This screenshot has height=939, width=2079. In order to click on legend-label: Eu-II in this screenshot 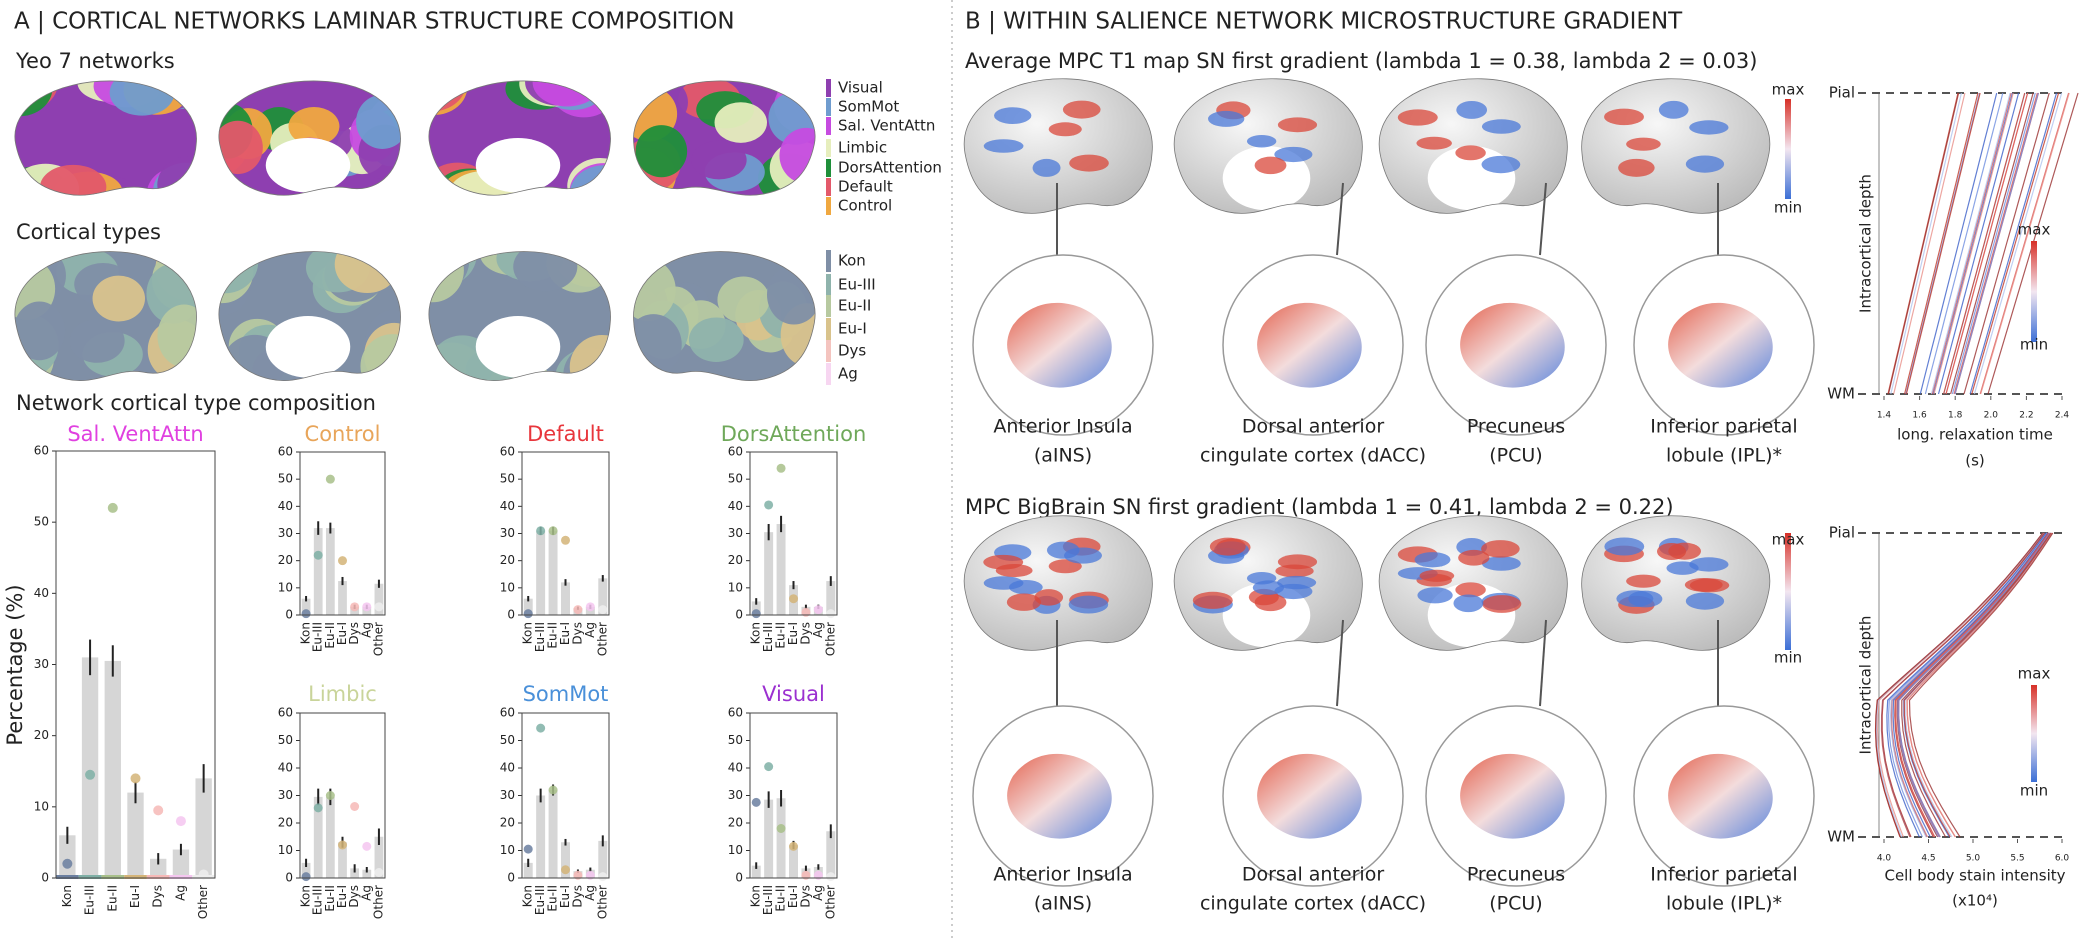, I will do `click(854, 306)`.